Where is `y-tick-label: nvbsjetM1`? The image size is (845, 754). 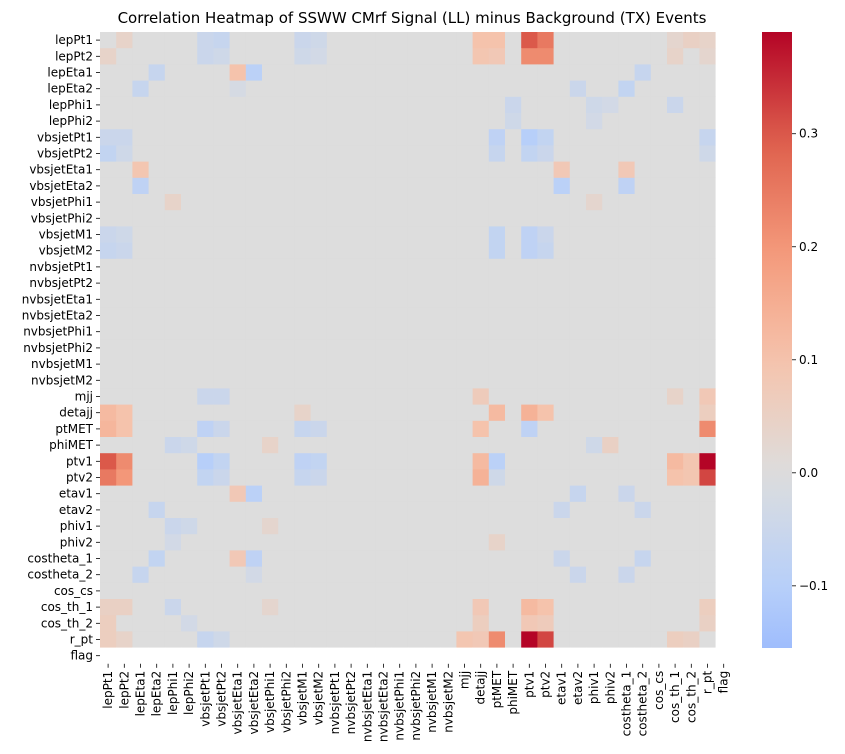 y-tick-label: nvbsjetM1 is located at coordinates (62, 364).